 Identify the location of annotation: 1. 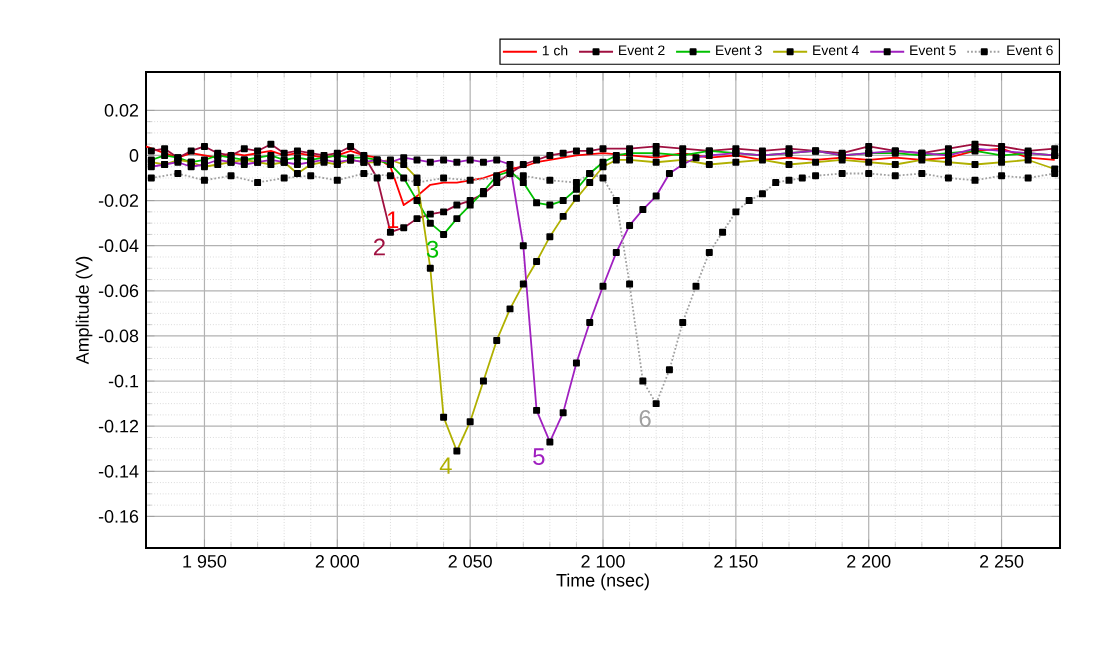
(393, 219).